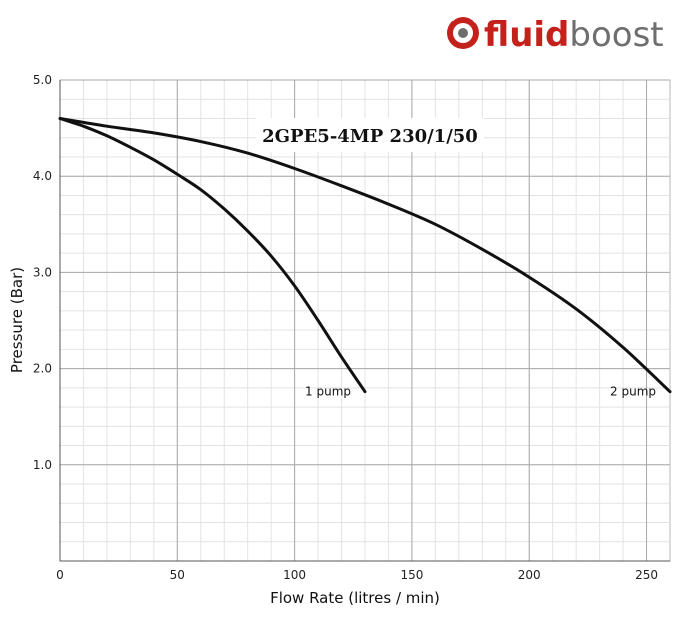 The width and height of the screenshot is (681, 640). Describe the element at coordinates (60, 575) in the screenshot. I see `x-tick-label: 0` at that location.